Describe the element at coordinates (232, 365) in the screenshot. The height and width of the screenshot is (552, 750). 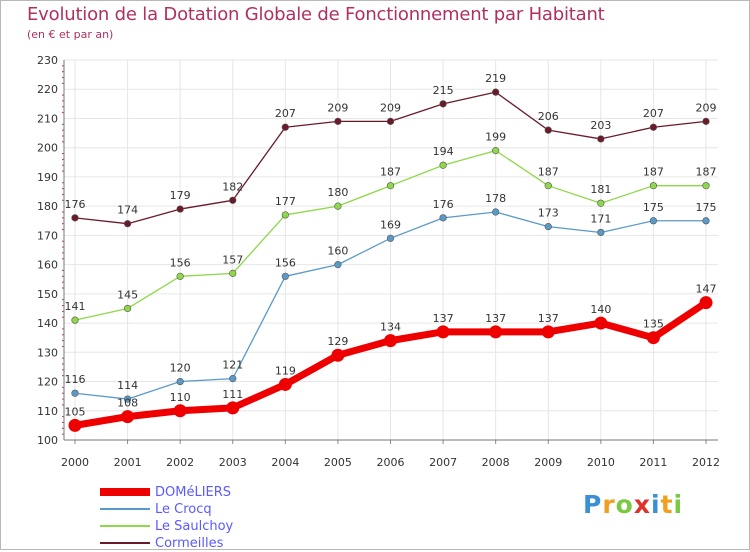
I see `data-label-le-crocq: 121` at that location.